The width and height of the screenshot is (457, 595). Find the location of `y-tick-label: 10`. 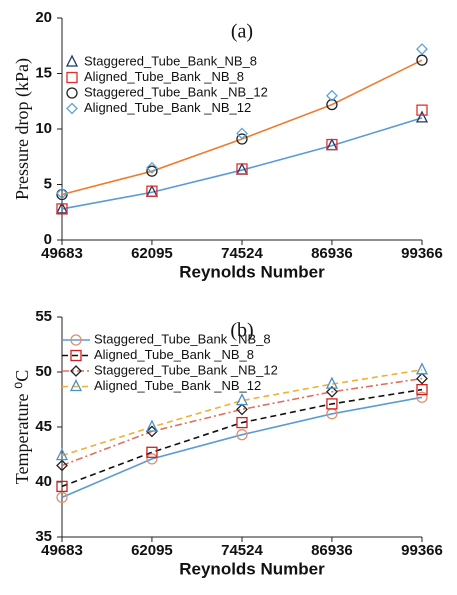

y-tick-label: 10 is located at coordinates (43, 128).